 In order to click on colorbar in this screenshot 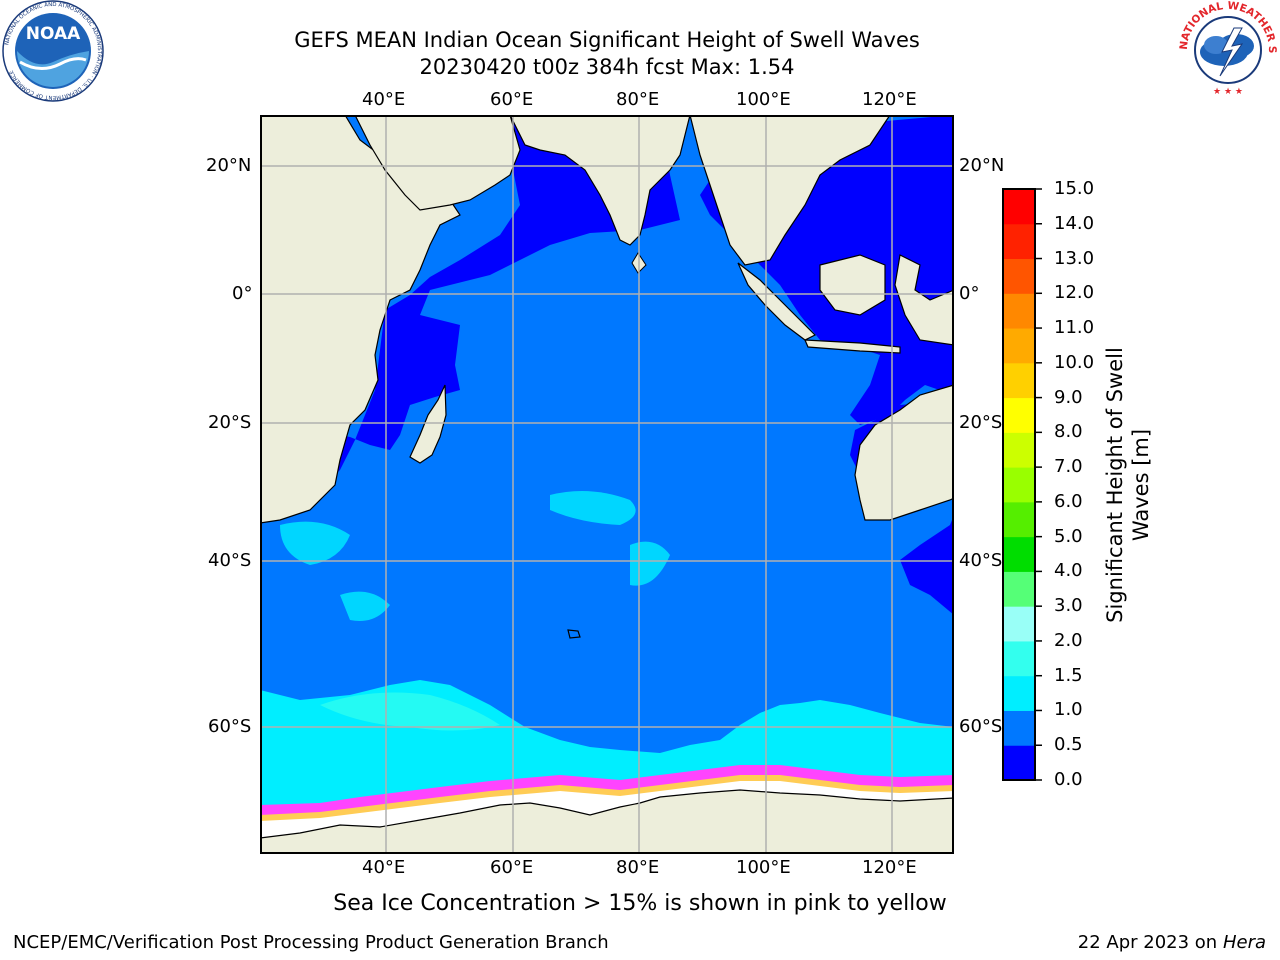, I will do `click(1022, 484)`.